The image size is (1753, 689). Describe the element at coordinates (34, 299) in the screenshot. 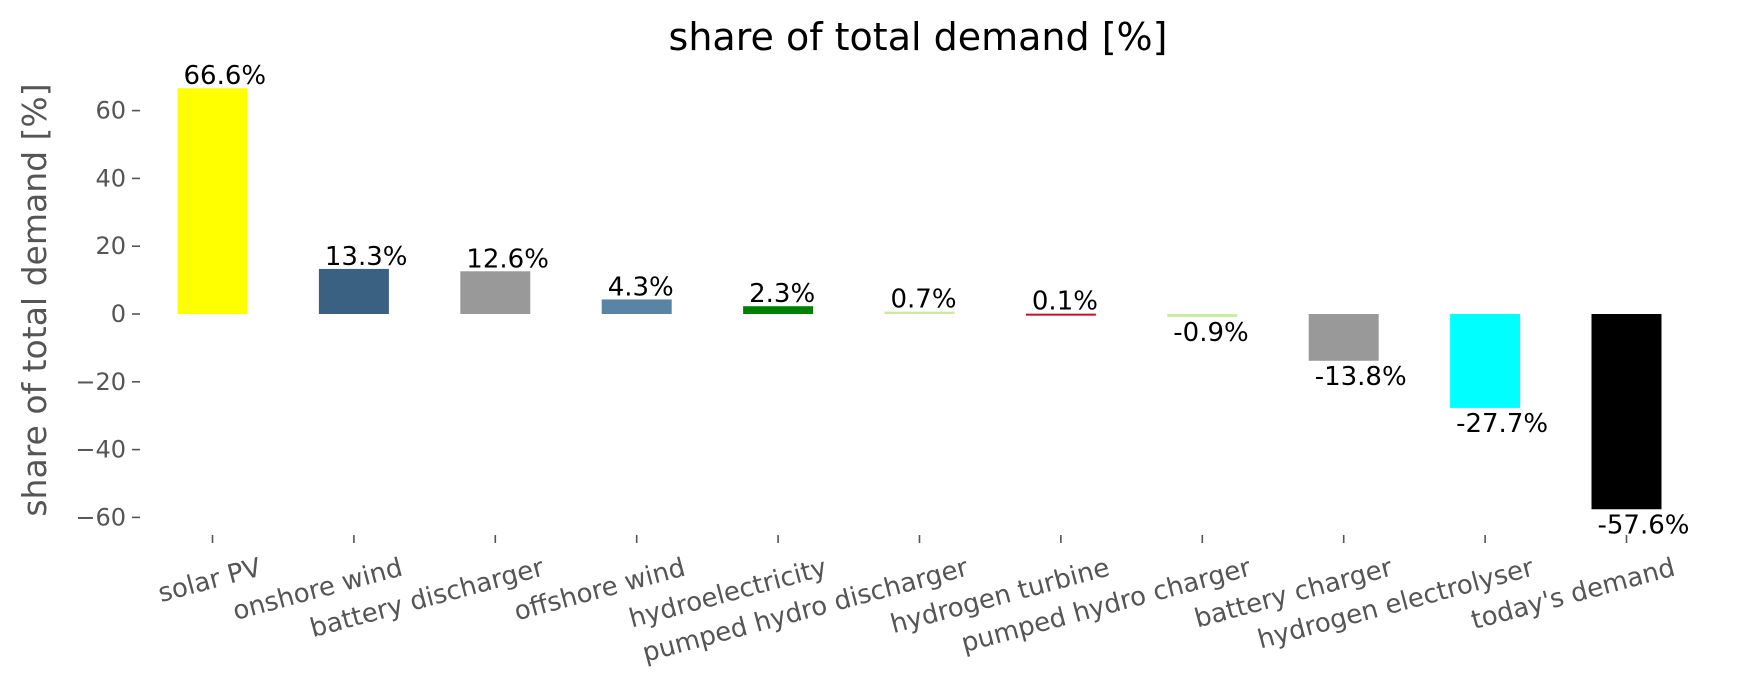

I see `y-axis-label: share of total demand [%]` at that location.